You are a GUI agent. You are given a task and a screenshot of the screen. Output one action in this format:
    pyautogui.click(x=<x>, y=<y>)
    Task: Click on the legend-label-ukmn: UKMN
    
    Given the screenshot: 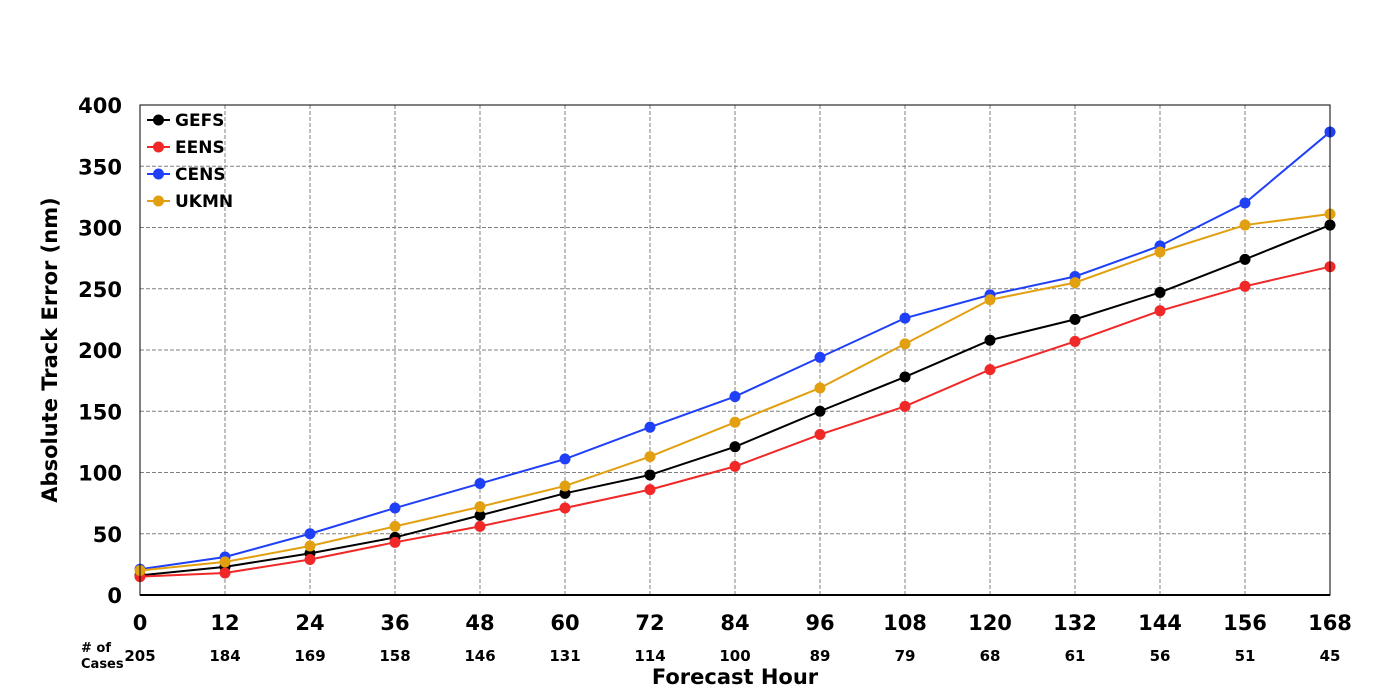 What is the action you would take?
    pyautogui.click(x=204, y=202)
    